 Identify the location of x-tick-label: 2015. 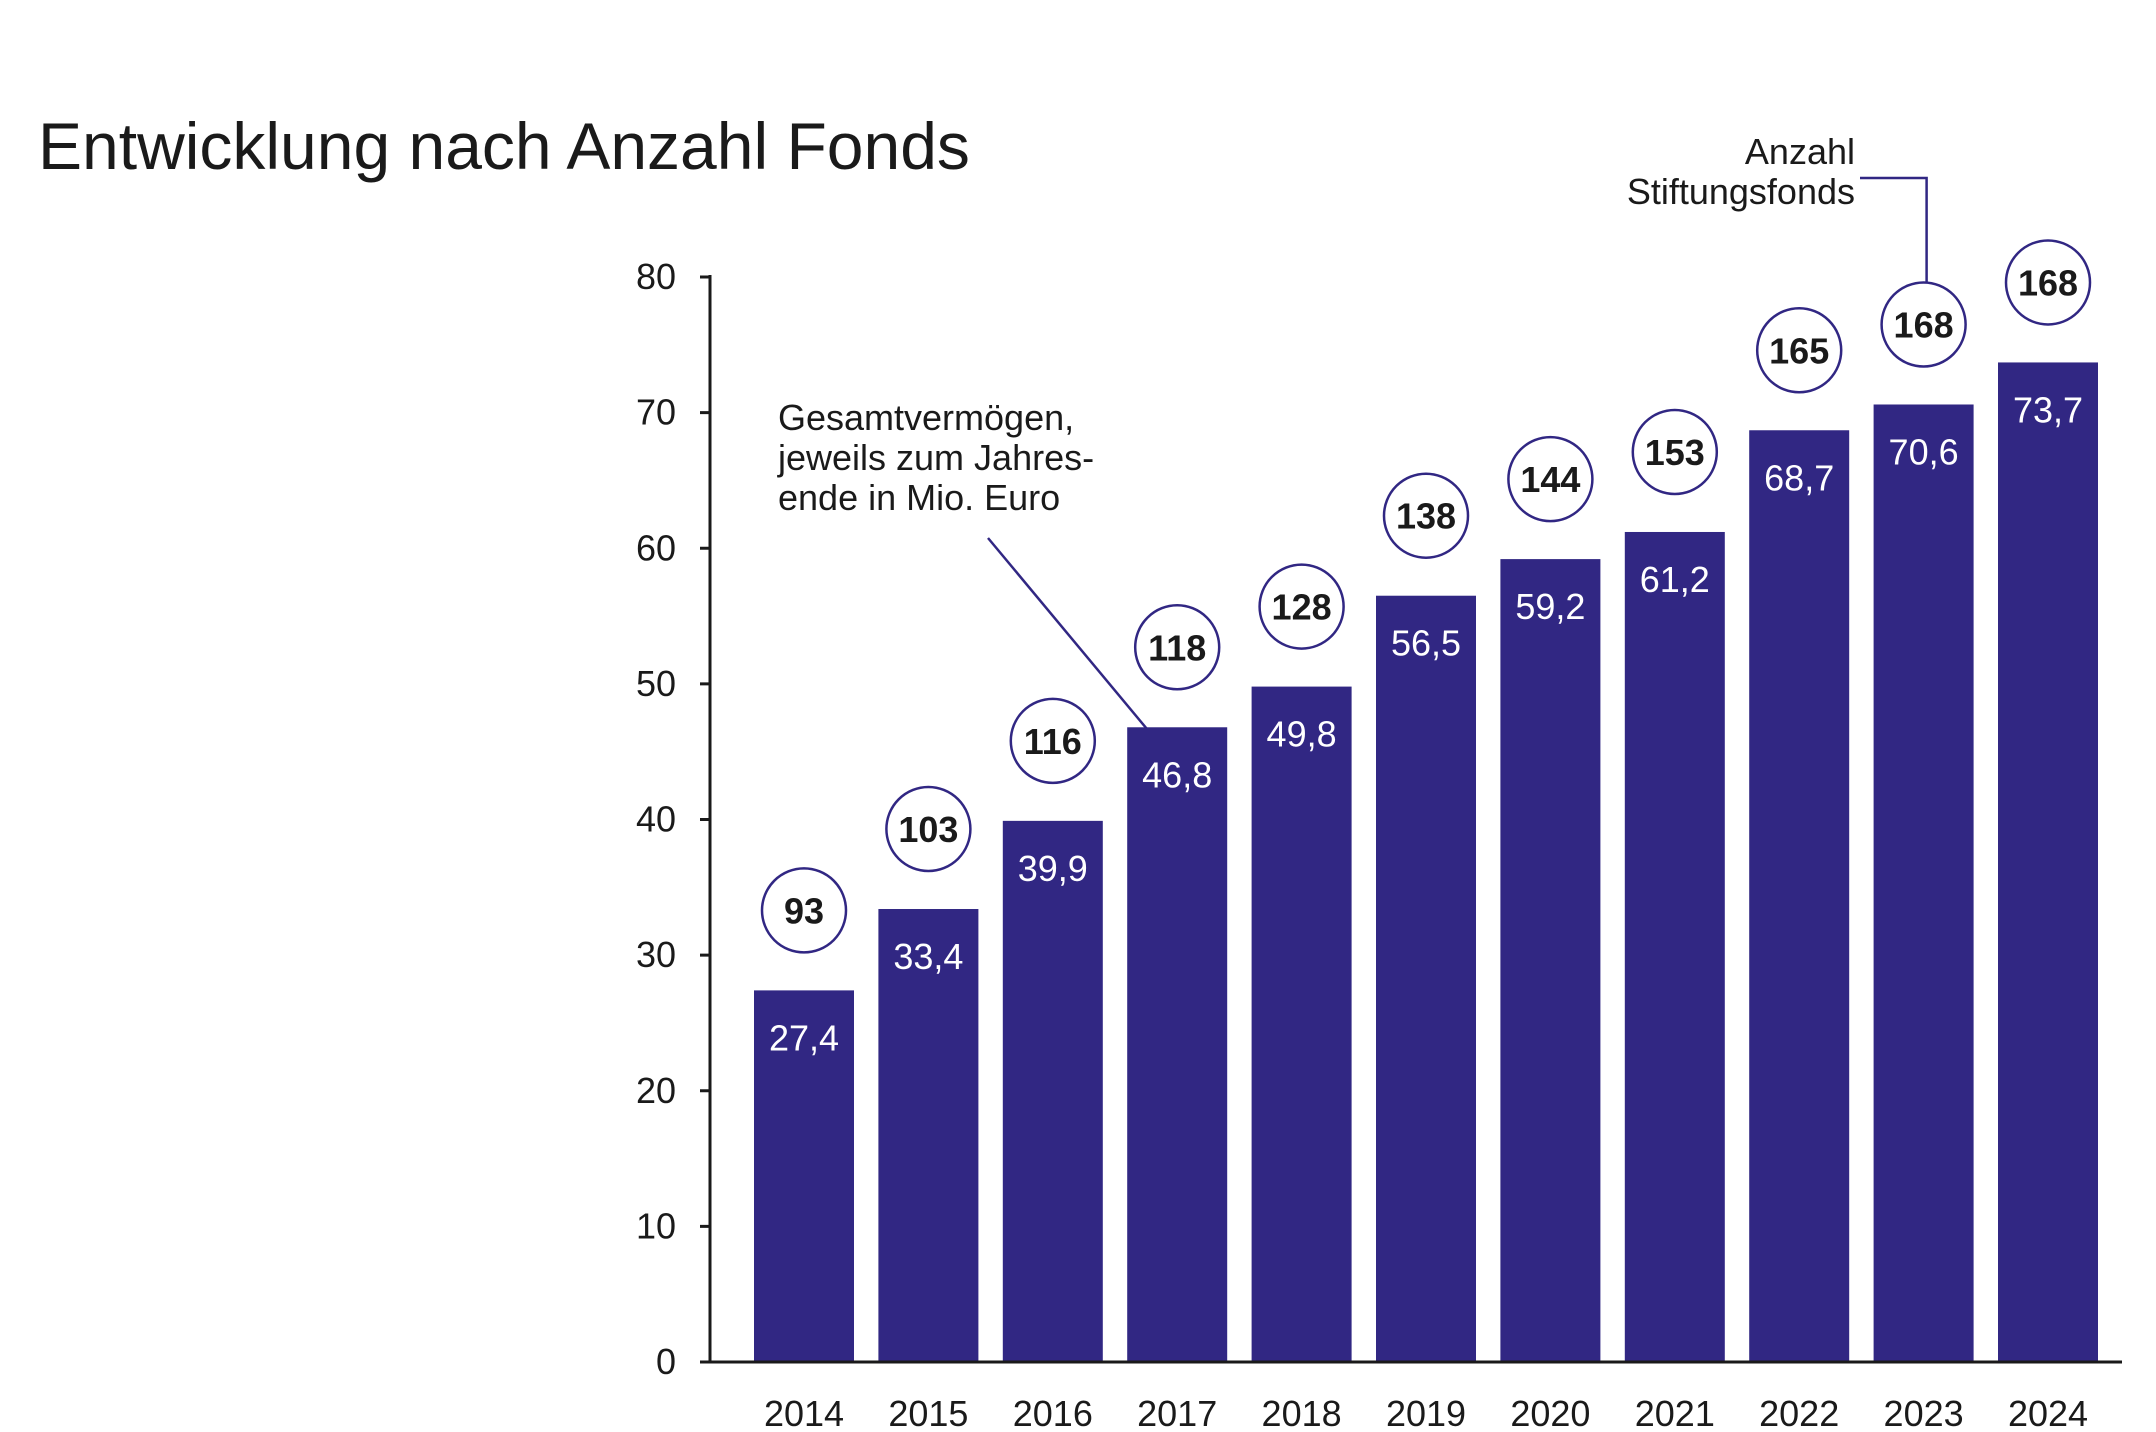
(928, 1412).